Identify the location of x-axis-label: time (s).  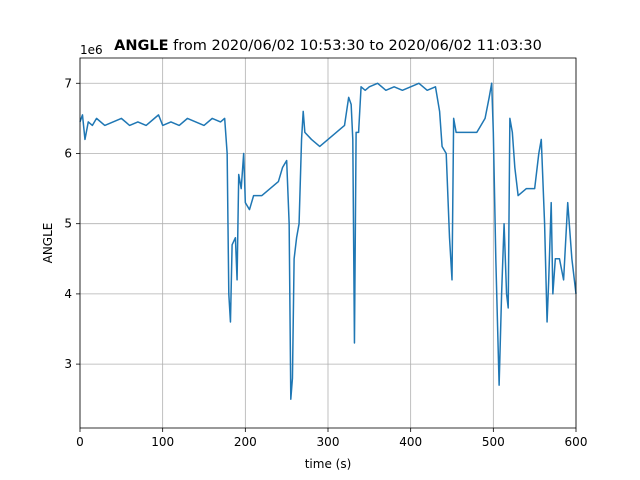
(328, 464).